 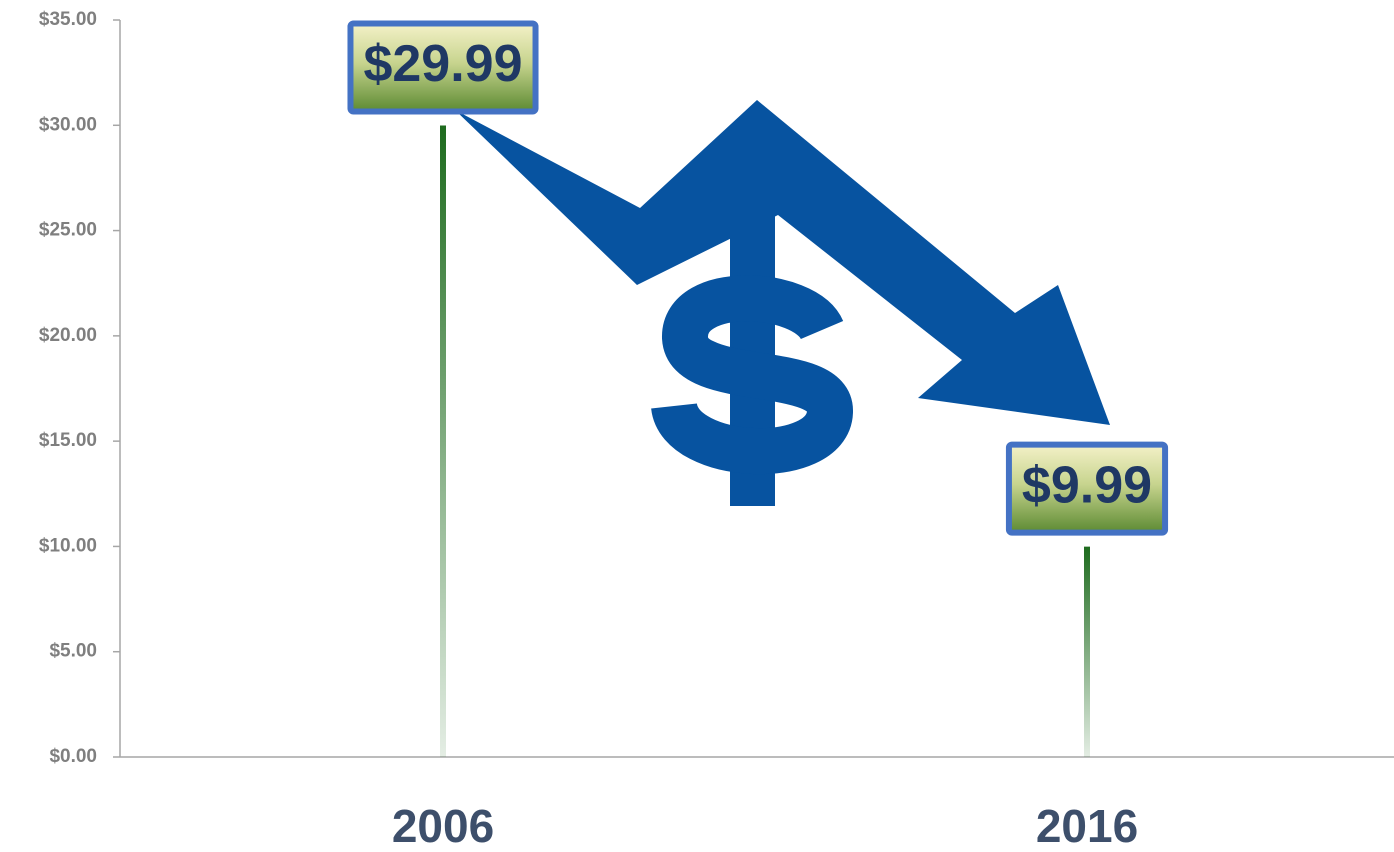 I want to click on price-tag: $29.99, so click(x=443, y=67).